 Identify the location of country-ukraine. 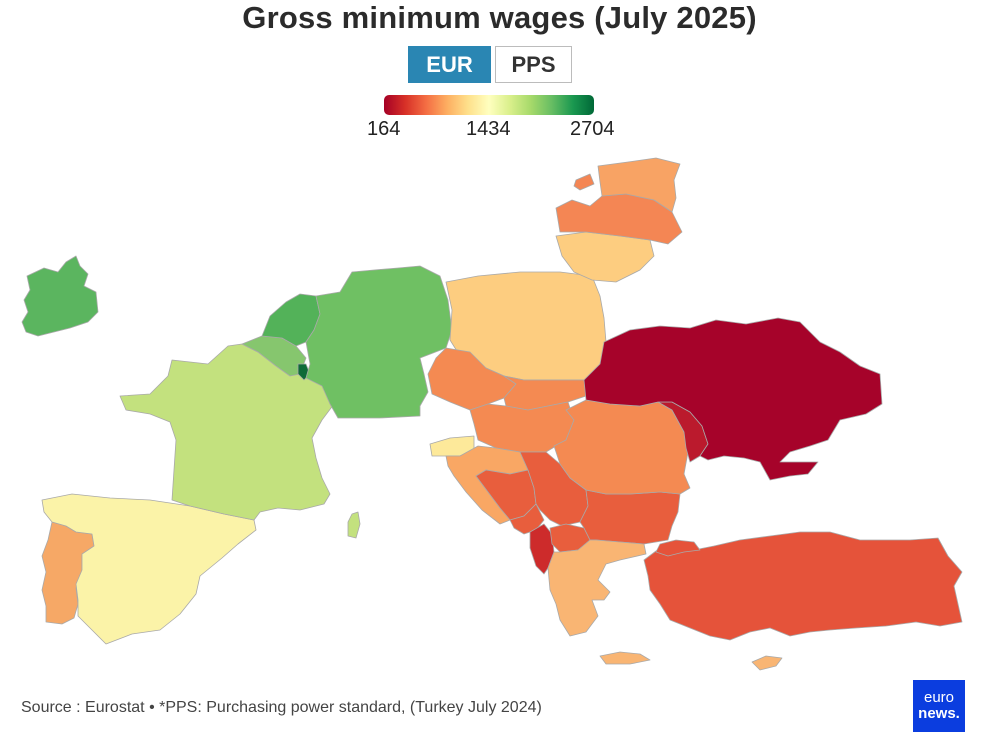
(733, 399).